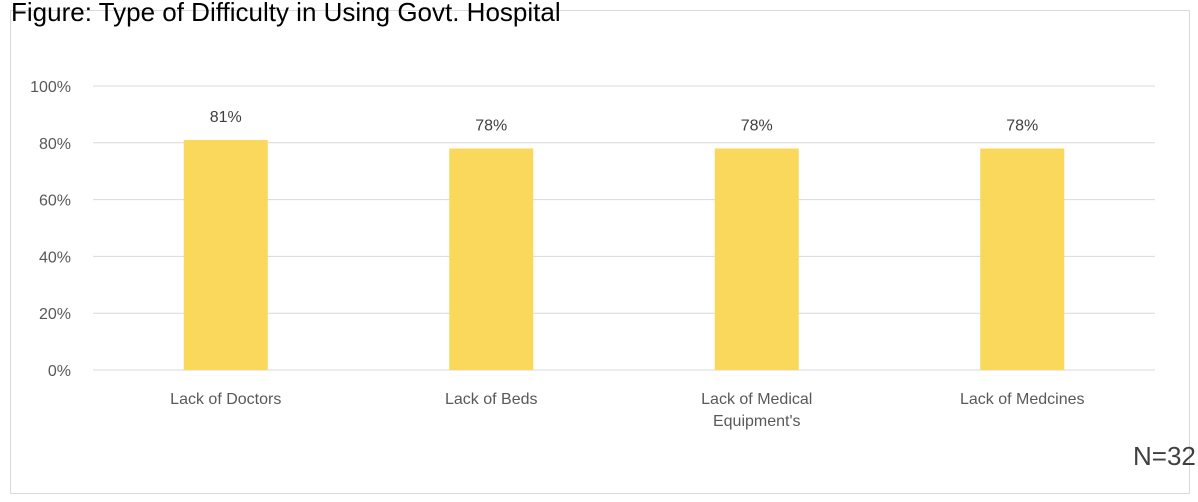 This screenshot has height=502, width=1198. What do you see at coordinates (1022, 399) in the screenshot?
I see `category-label: Lack of Medcines` at bounding box center [1022, 399].